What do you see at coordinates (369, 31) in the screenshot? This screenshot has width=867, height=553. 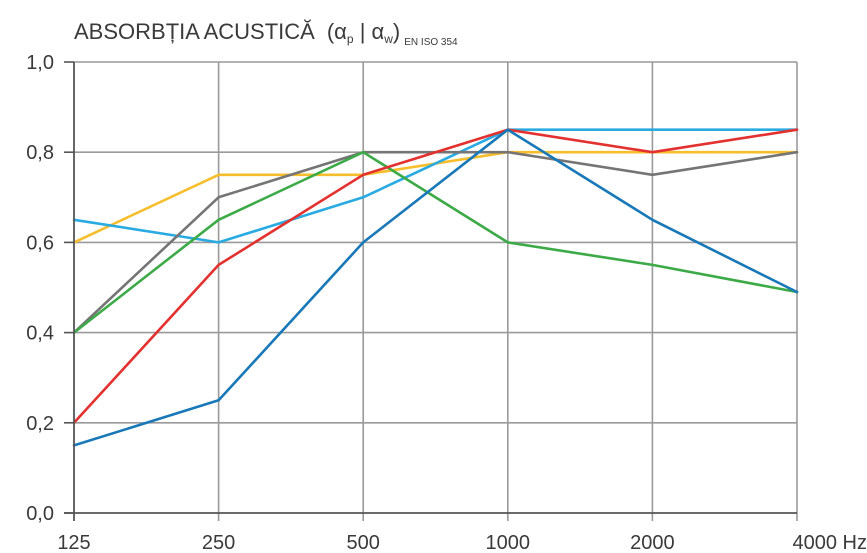 I see `chart-title-symbol-sep: | α` at bounding box center [369, 31].